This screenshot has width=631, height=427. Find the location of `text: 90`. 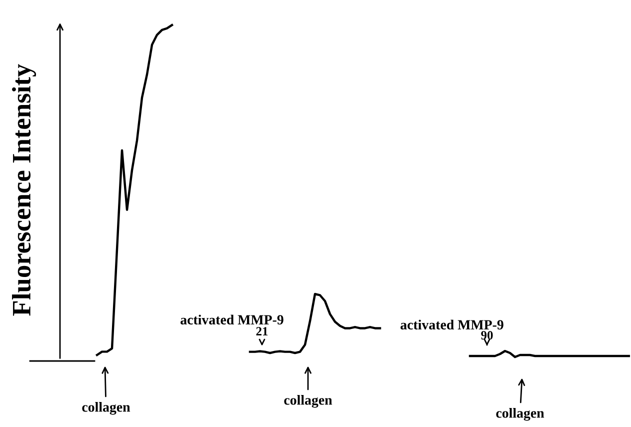

text: 90 is located at coordinates (487, 335).